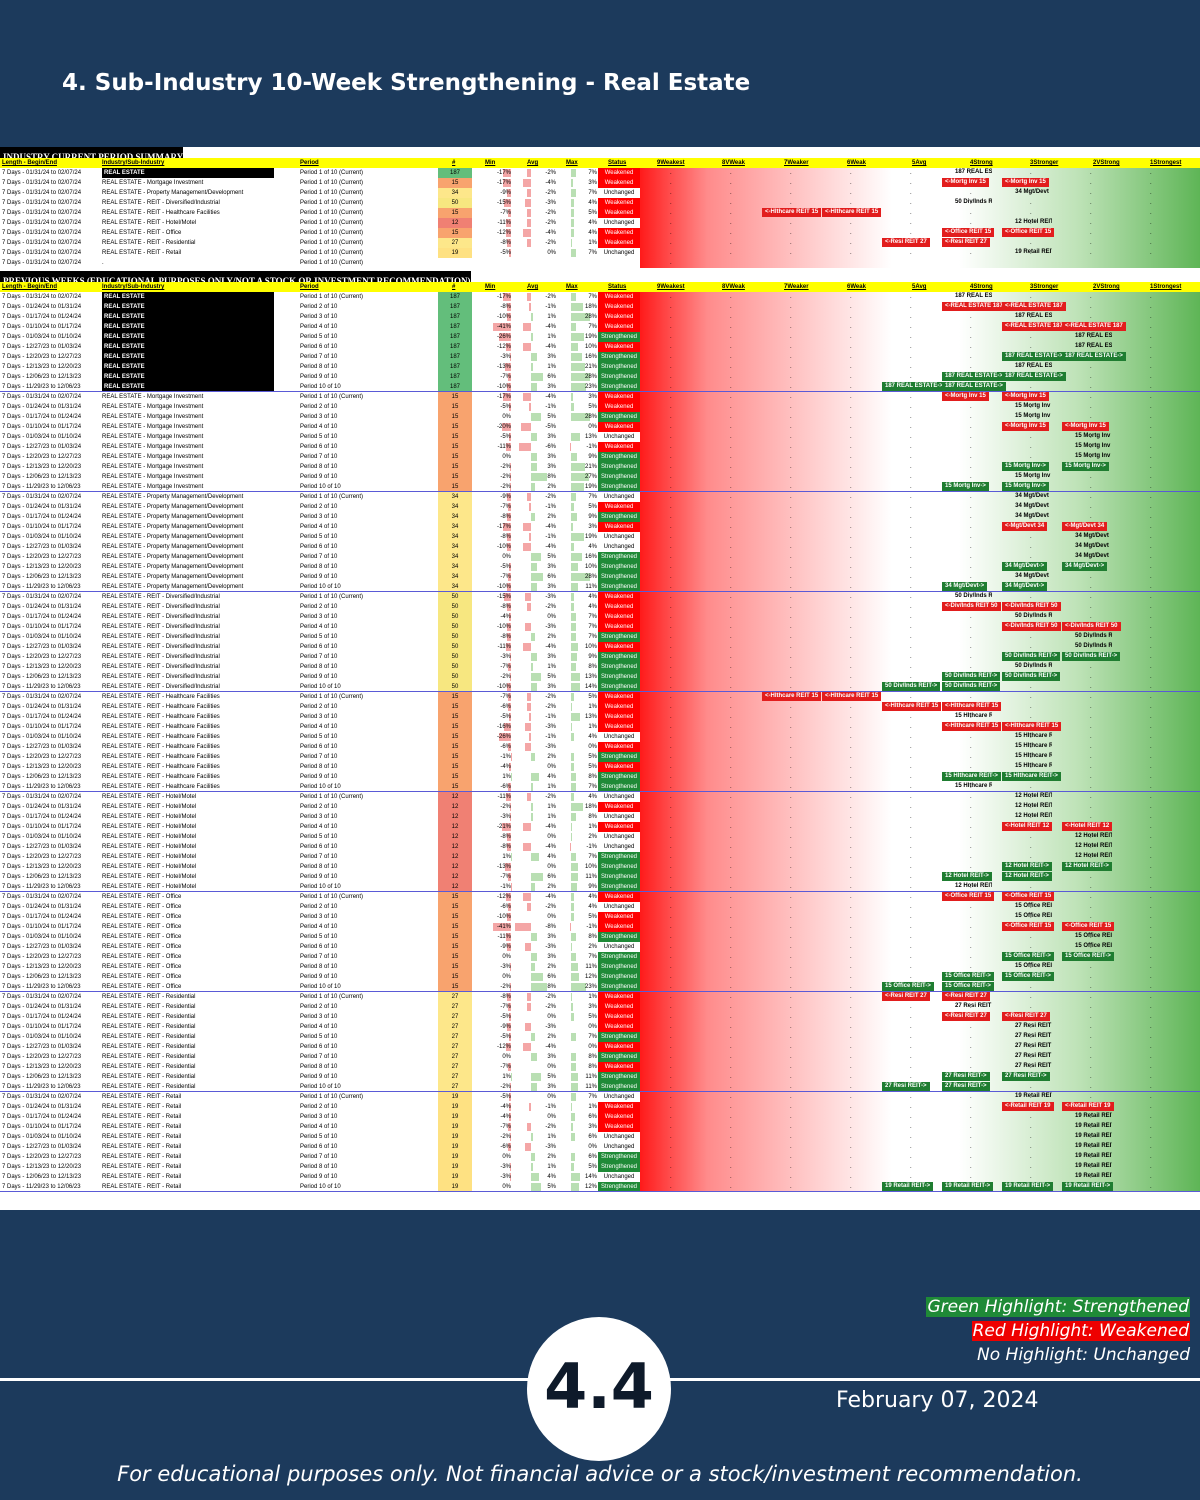  What do you see at coordinates (503, 1047) in the screenshot?
I see `min-value: -12%` at bounding box center [503, 1047].